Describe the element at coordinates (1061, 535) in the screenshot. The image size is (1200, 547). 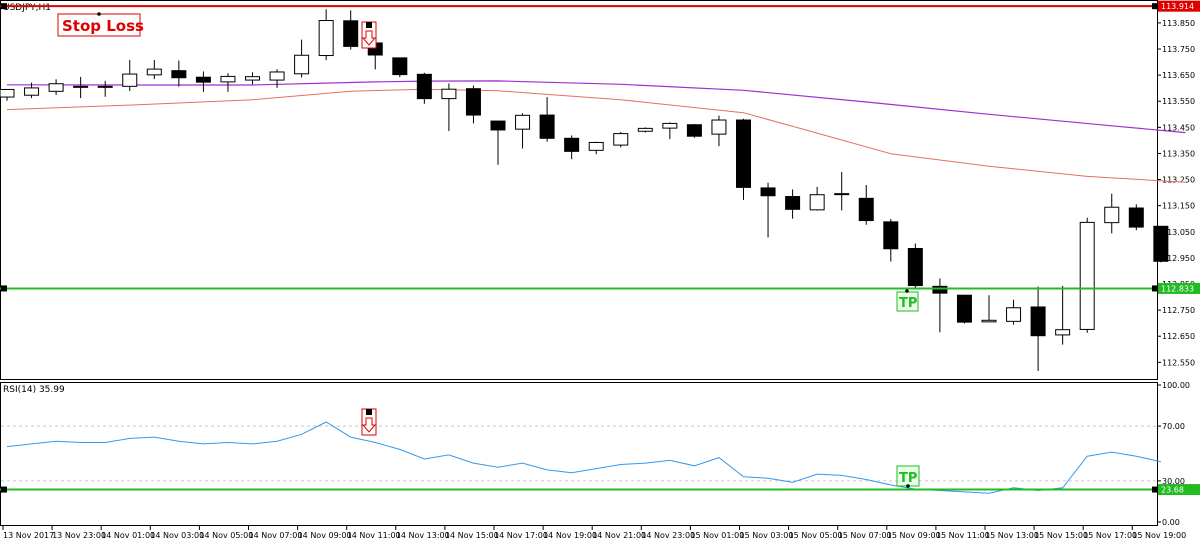
I see `time-tick-label: 15 Nov 15:00` at that location.